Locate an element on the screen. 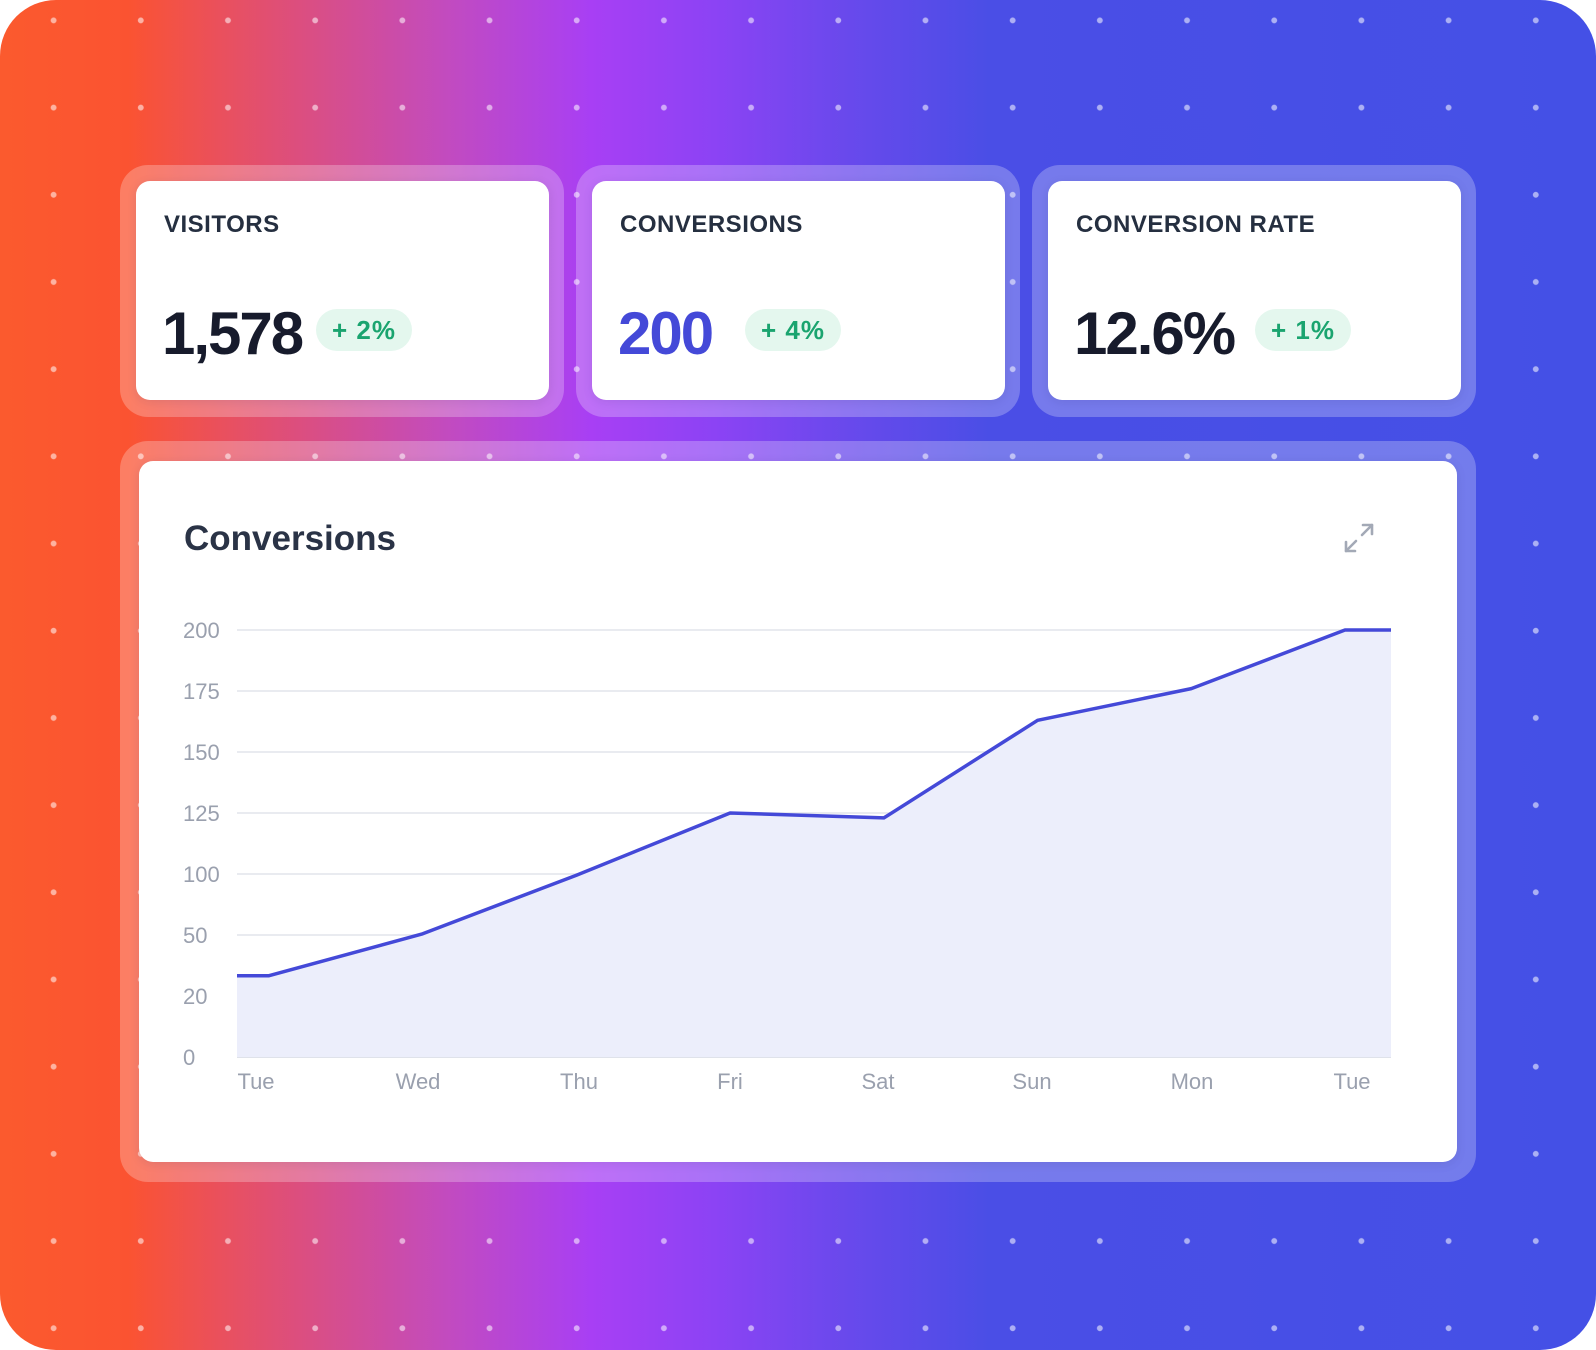 Image resolution: width=1596 pixels, height=1350 pixels. x-tick-label: Wed is located at coordinates (418, 1081).